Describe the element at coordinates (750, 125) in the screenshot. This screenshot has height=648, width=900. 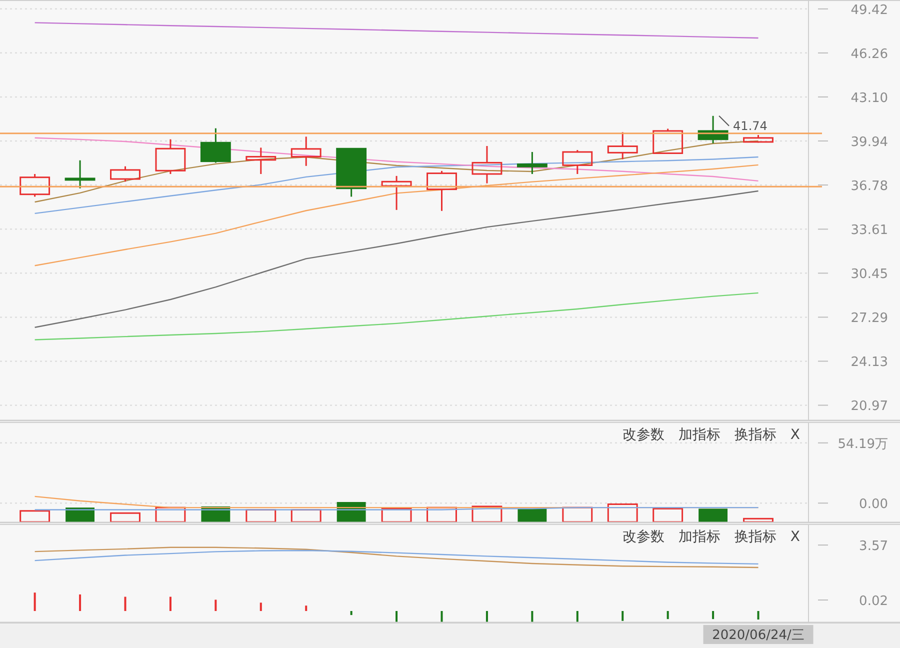
I see `annotation: 41.74` at that location.